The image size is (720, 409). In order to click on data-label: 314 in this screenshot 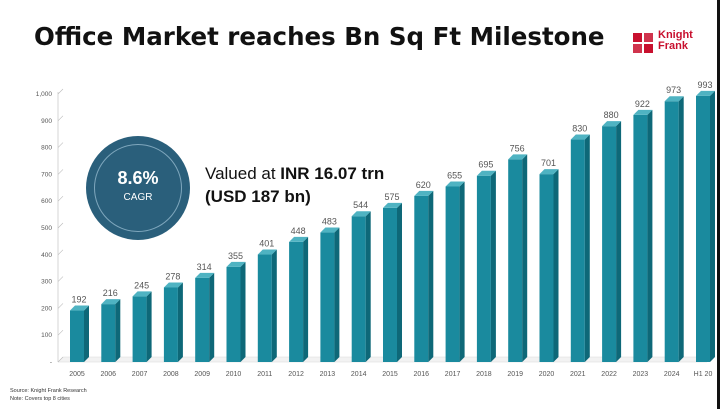, I will do `click(204, 267)`.